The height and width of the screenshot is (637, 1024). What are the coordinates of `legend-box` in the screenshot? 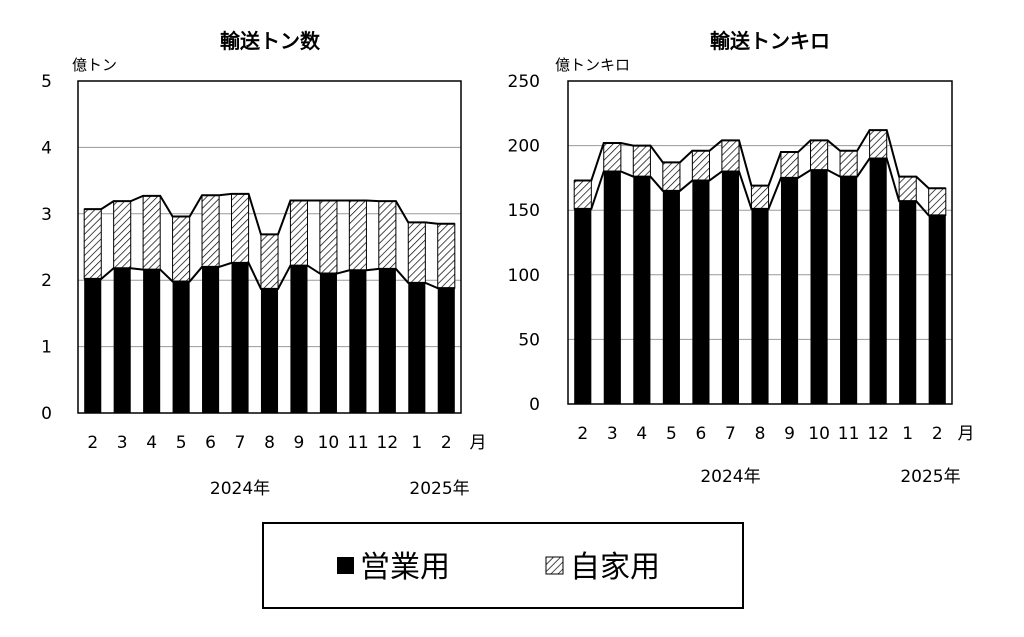 It's located at (503, 565).